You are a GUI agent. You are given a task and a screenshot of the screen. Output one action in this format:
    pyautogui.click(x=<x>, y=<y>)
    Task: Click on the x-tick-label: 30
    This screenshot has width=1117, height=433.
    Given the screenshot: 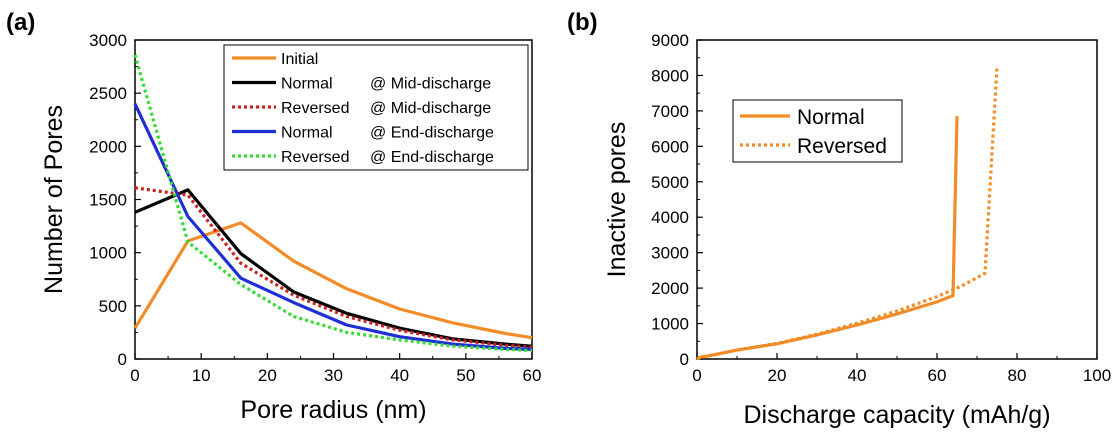 What is the action you would take?
    pyautogui.click(x=333, y=375)
    